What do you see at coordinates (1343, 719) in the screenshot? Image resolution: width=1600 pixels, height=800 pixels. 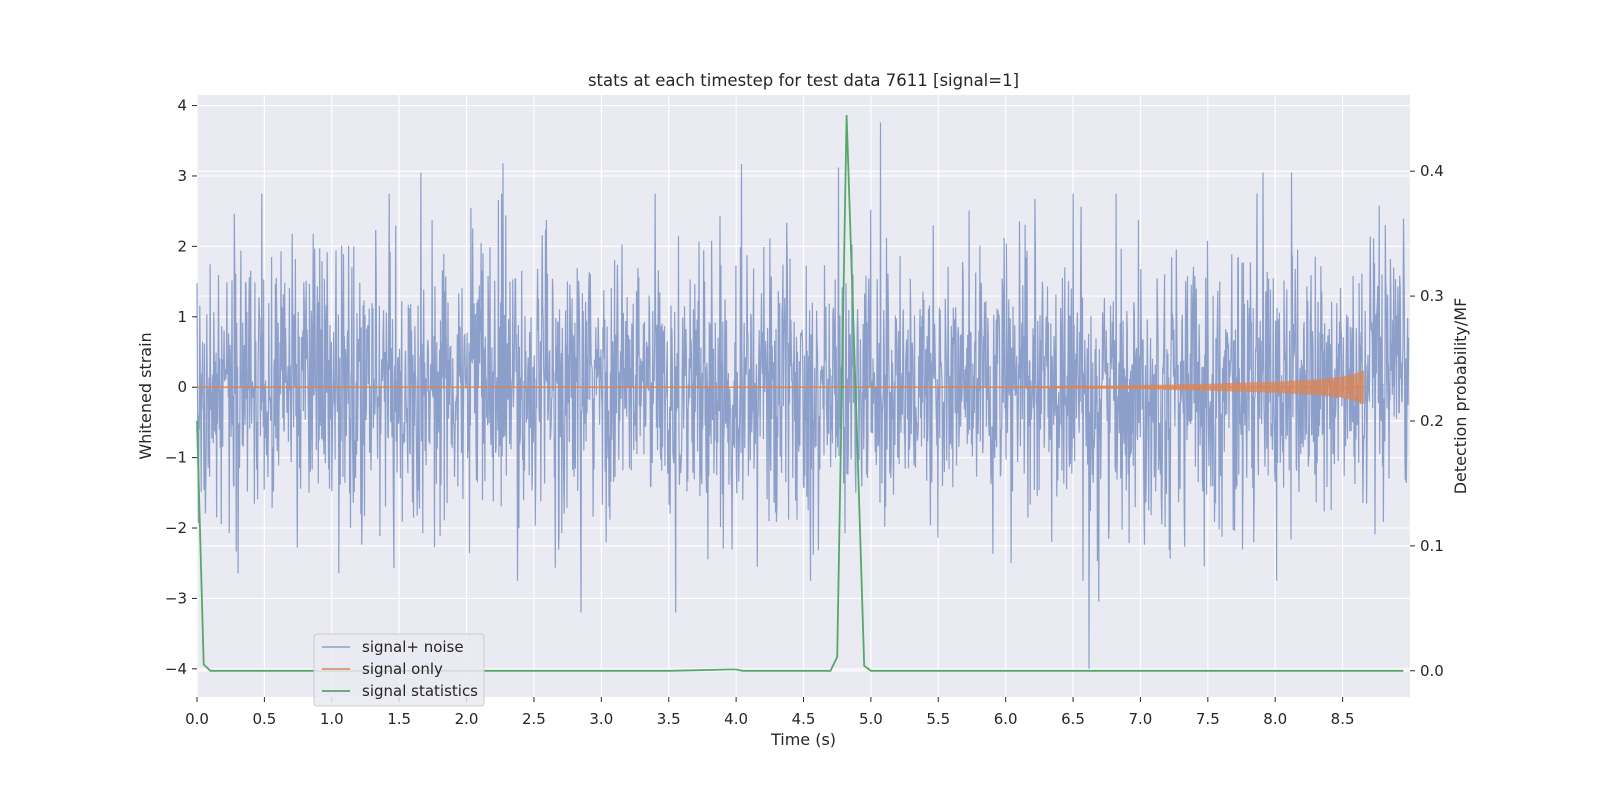 I see `x-tick-label: 8.5` at bounding box center [1343, 719].